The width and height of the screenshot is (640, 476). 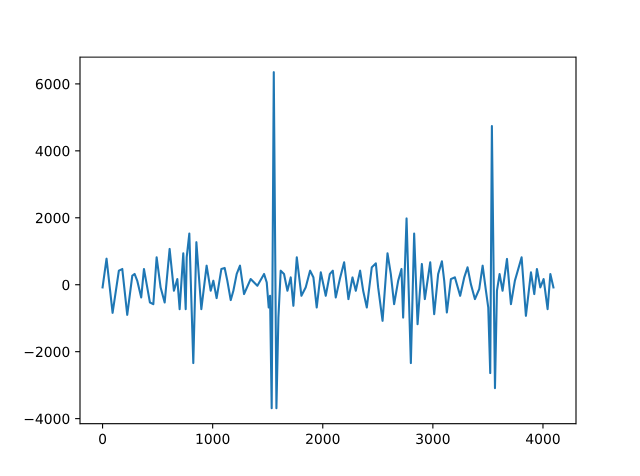 I want to click on x-tick-label: 1000, so click(x=213, y=439).